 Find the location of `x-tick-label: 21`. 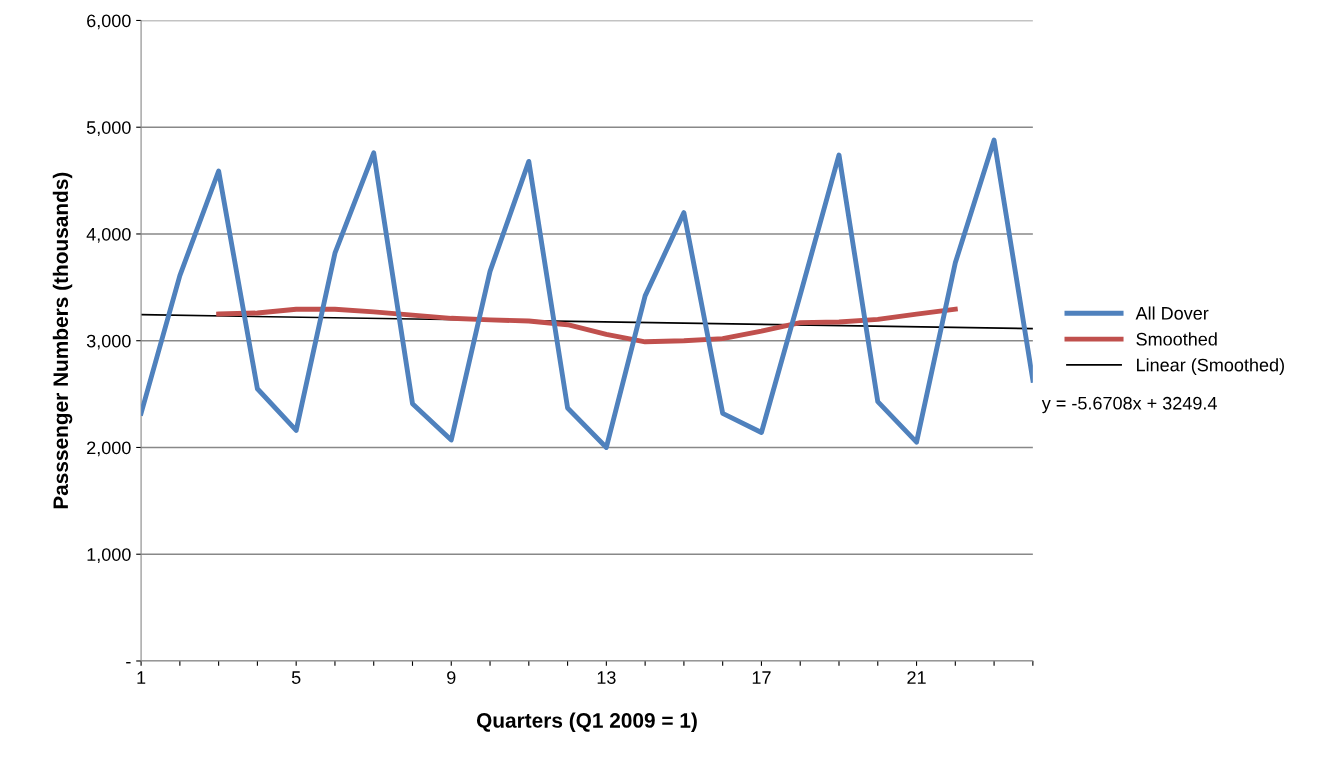

x-tick-label: 21 is located at coordinates (916, 677).